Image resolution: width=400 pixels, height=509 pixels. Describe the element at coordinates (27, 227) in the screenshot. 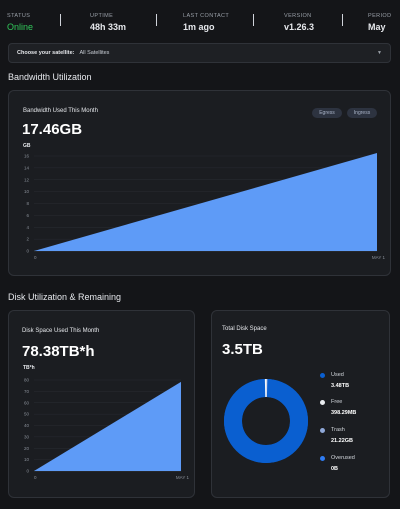

I see `y-tick-label: 4` at that location.